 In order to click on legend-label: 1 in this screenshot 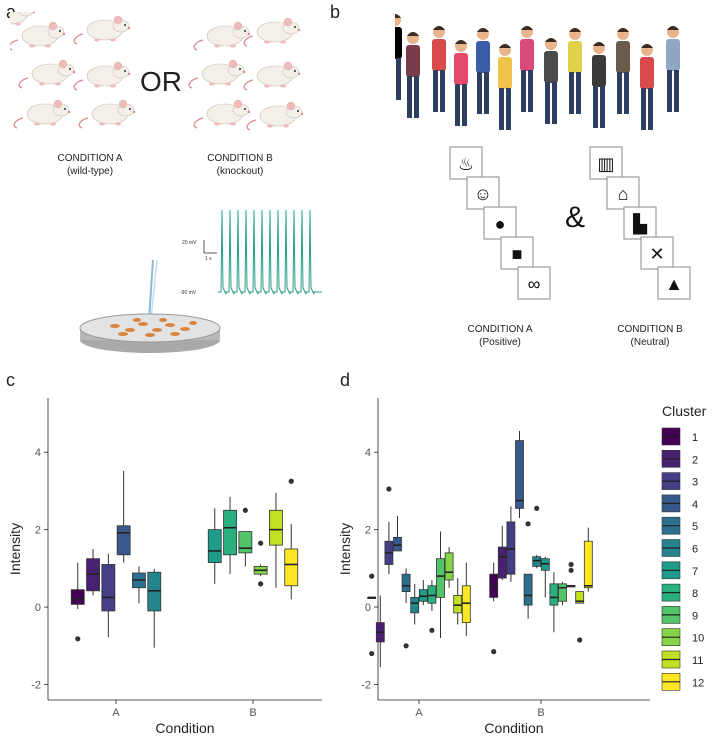, I will do `click(695, 438)`.